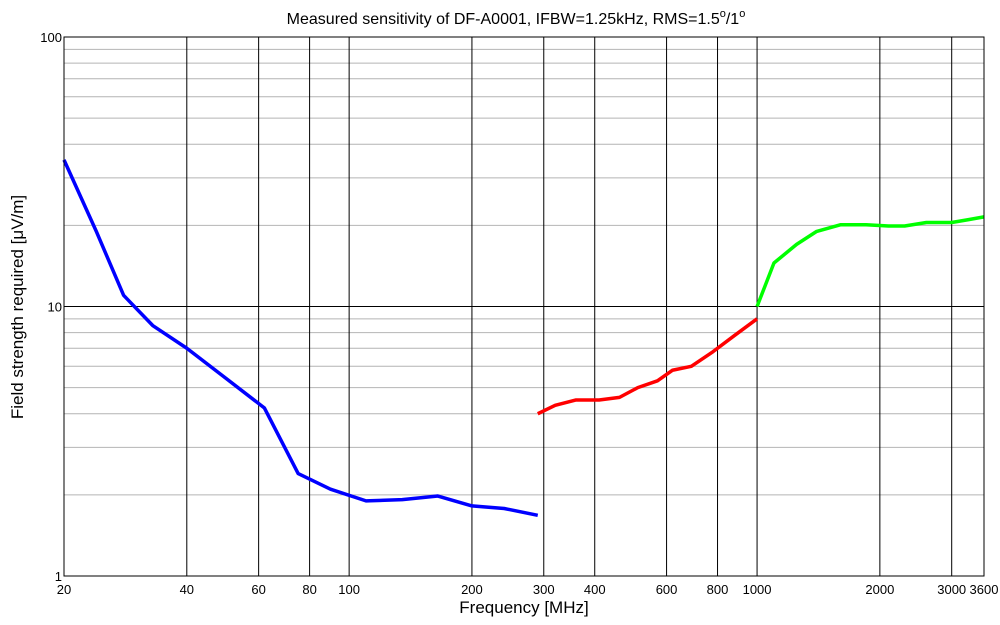 This screenshot has height=625, width=1000. What do you see at coordinates (64, 589) in the screenshot?
I see `x-tick-label: 20` at bounding box center [64, 589].